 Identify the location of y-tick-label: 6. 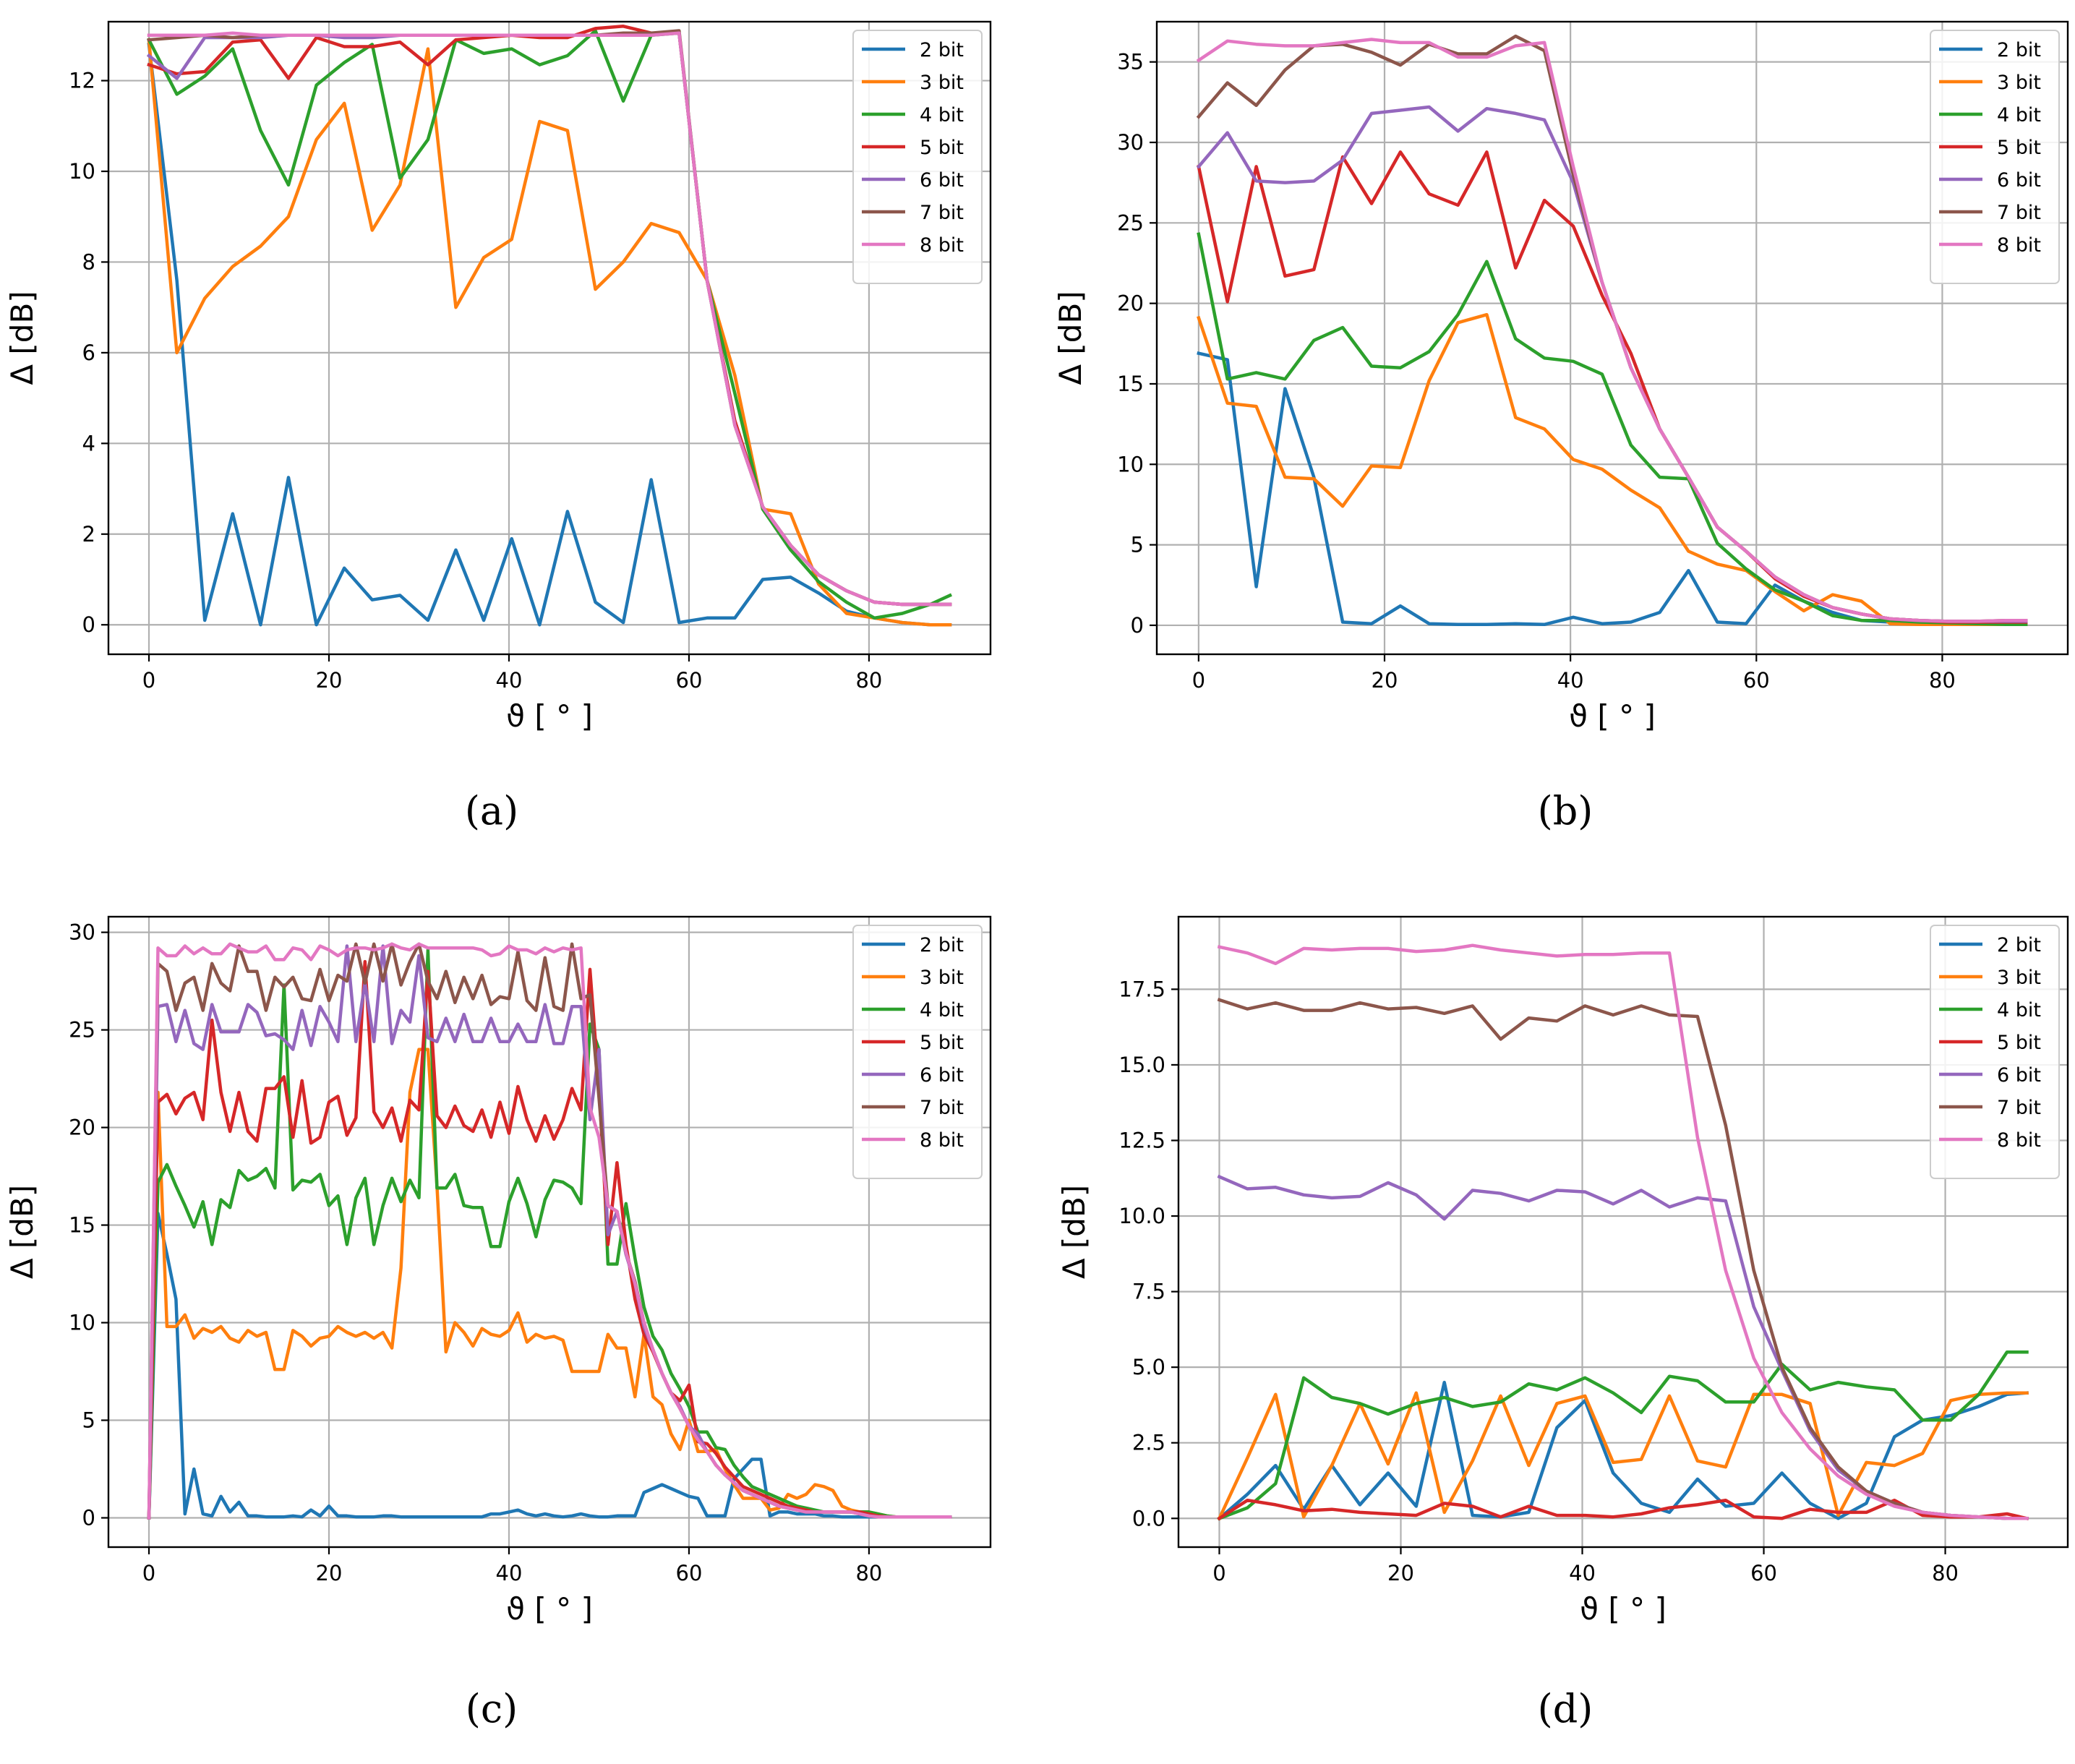
(89, 353).